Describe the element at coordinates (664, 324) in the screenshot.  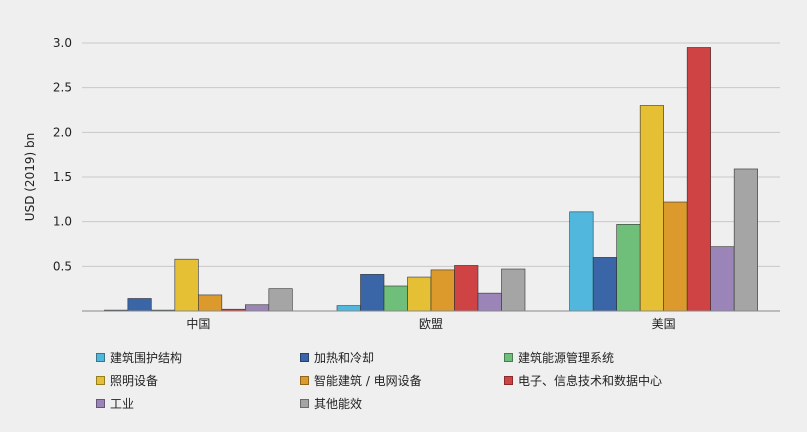
I see `x-category-label: 美国` at that location.